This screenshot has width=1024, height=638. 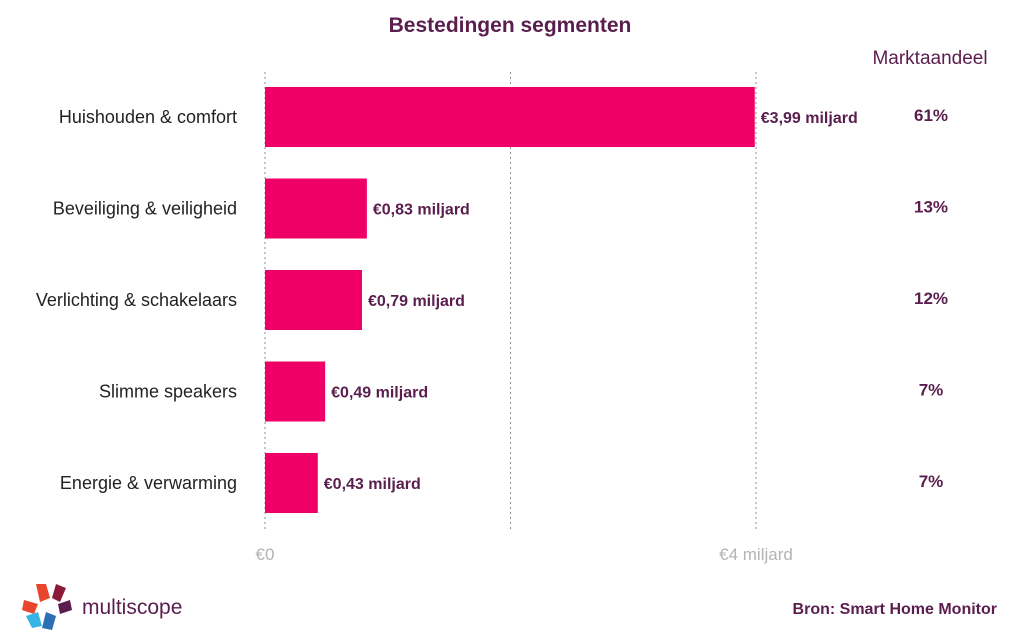 What do you see at coordinates (145, 209) in the screenshot?
I see `category-label: Beveiliging & veiligheid` at bounding box center [145, 209].